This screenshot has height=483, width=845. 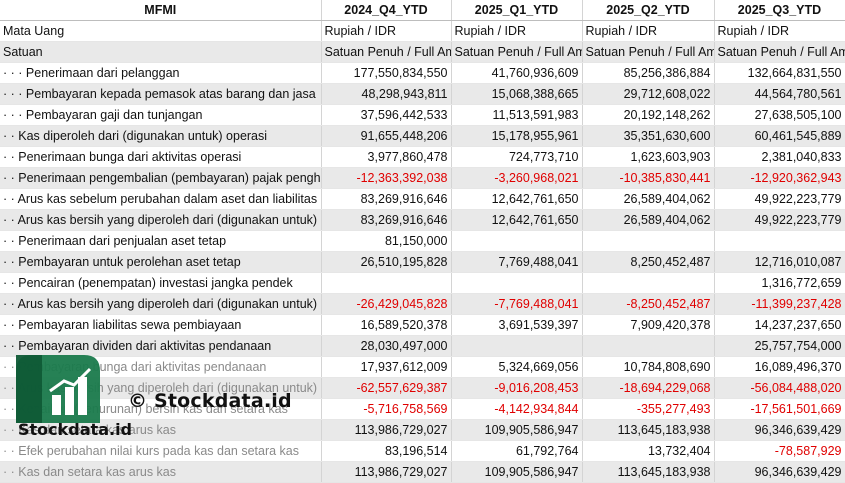 I want to click on value-cell: 7,769,488,041, so click(x=517, y=262).